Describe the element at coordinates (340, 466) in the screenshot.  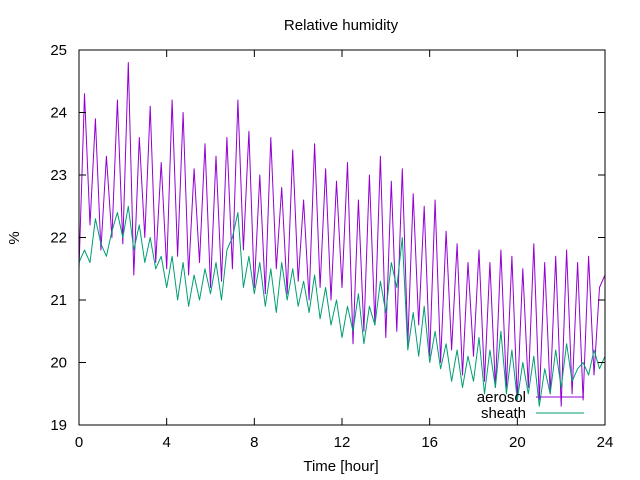
I see `x-axis-label: Time [hour]` at that location.